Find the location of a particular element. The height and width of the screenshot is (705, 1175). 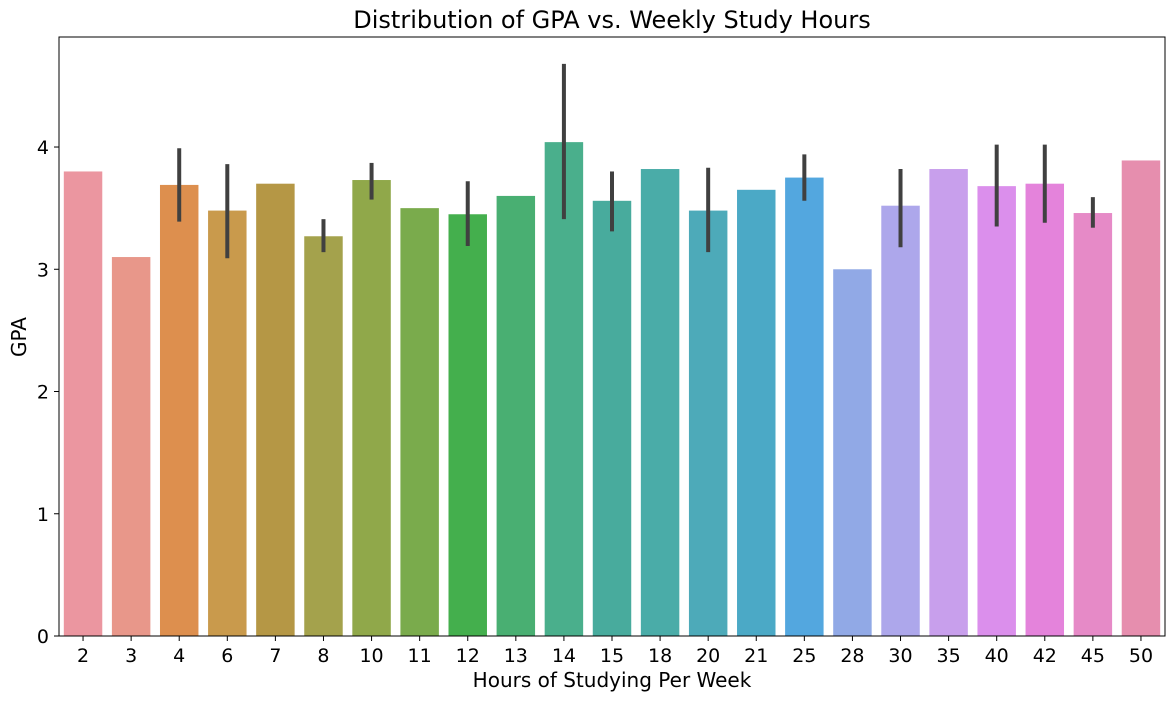

y-axis: 0 1 2 3 4 is located at coordinates (48, 392).